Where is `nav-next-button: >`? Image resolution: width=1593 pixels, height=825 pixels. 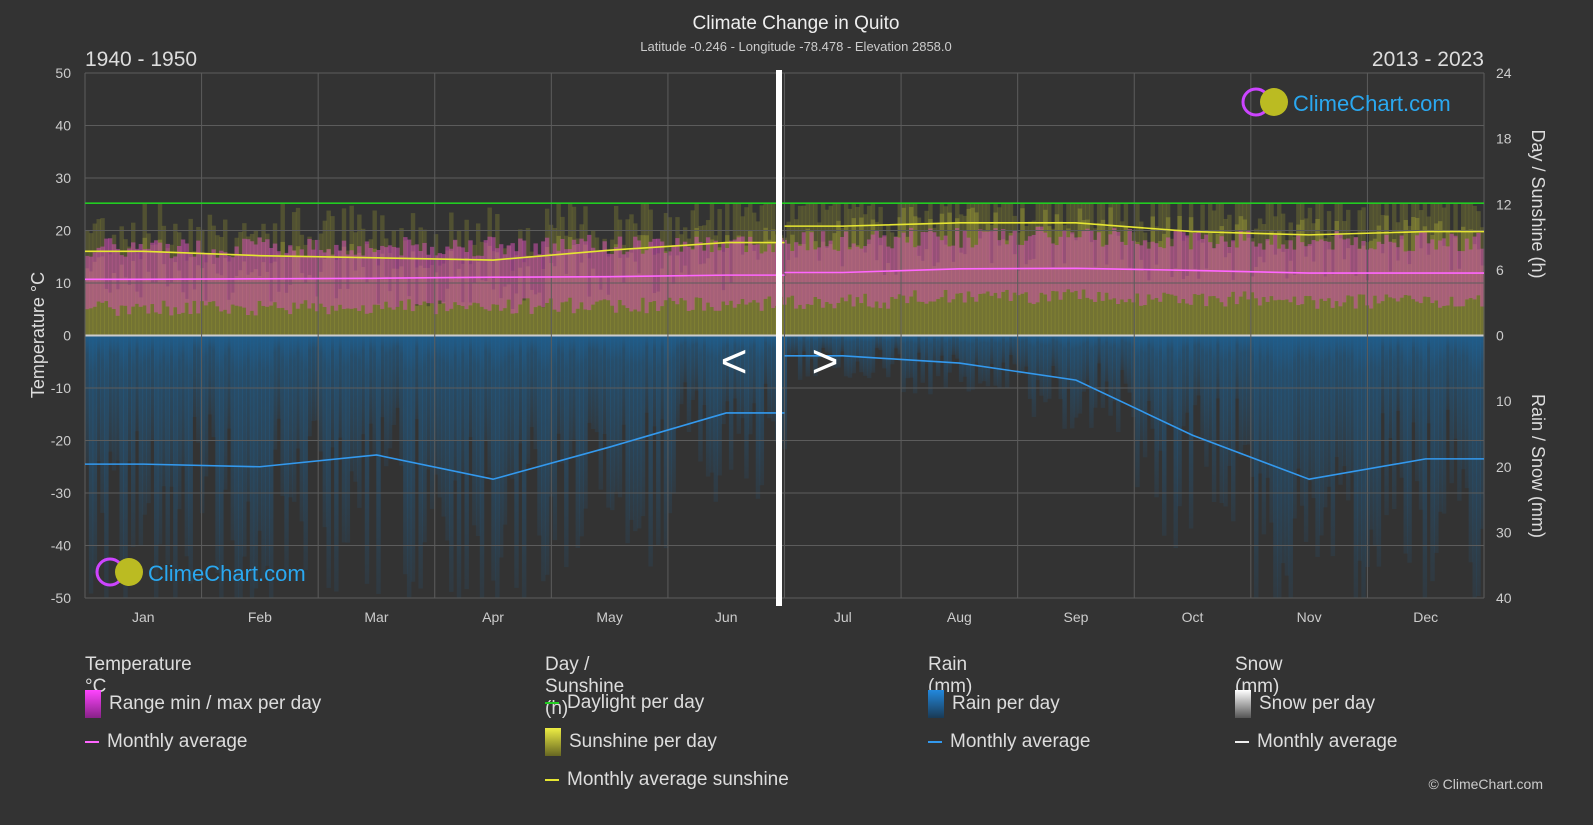 nav-next-button: > is located at coordinates (825, 361).